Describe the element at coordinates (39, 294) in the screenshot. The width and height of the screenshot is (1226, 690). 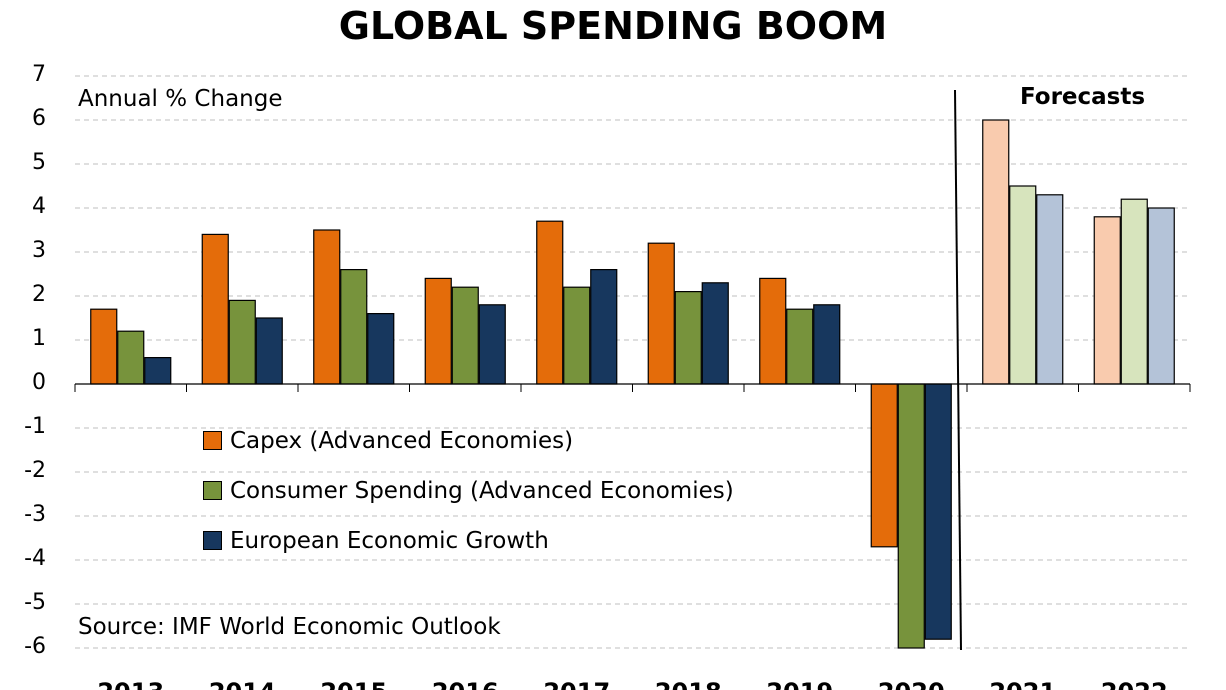
I see `y-tick-label: 2` at that location.